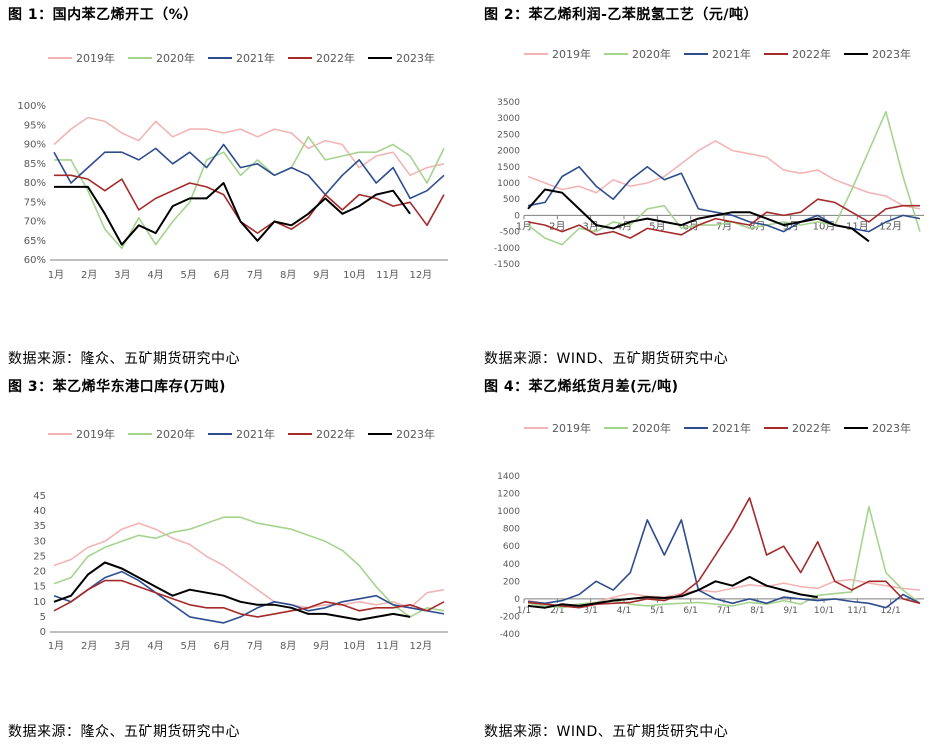 This screenshot has height=751, width=946. Describe the element at coordinates (724, 611) in the screenshot. I see `x-tick-label: 7/1` at that location.